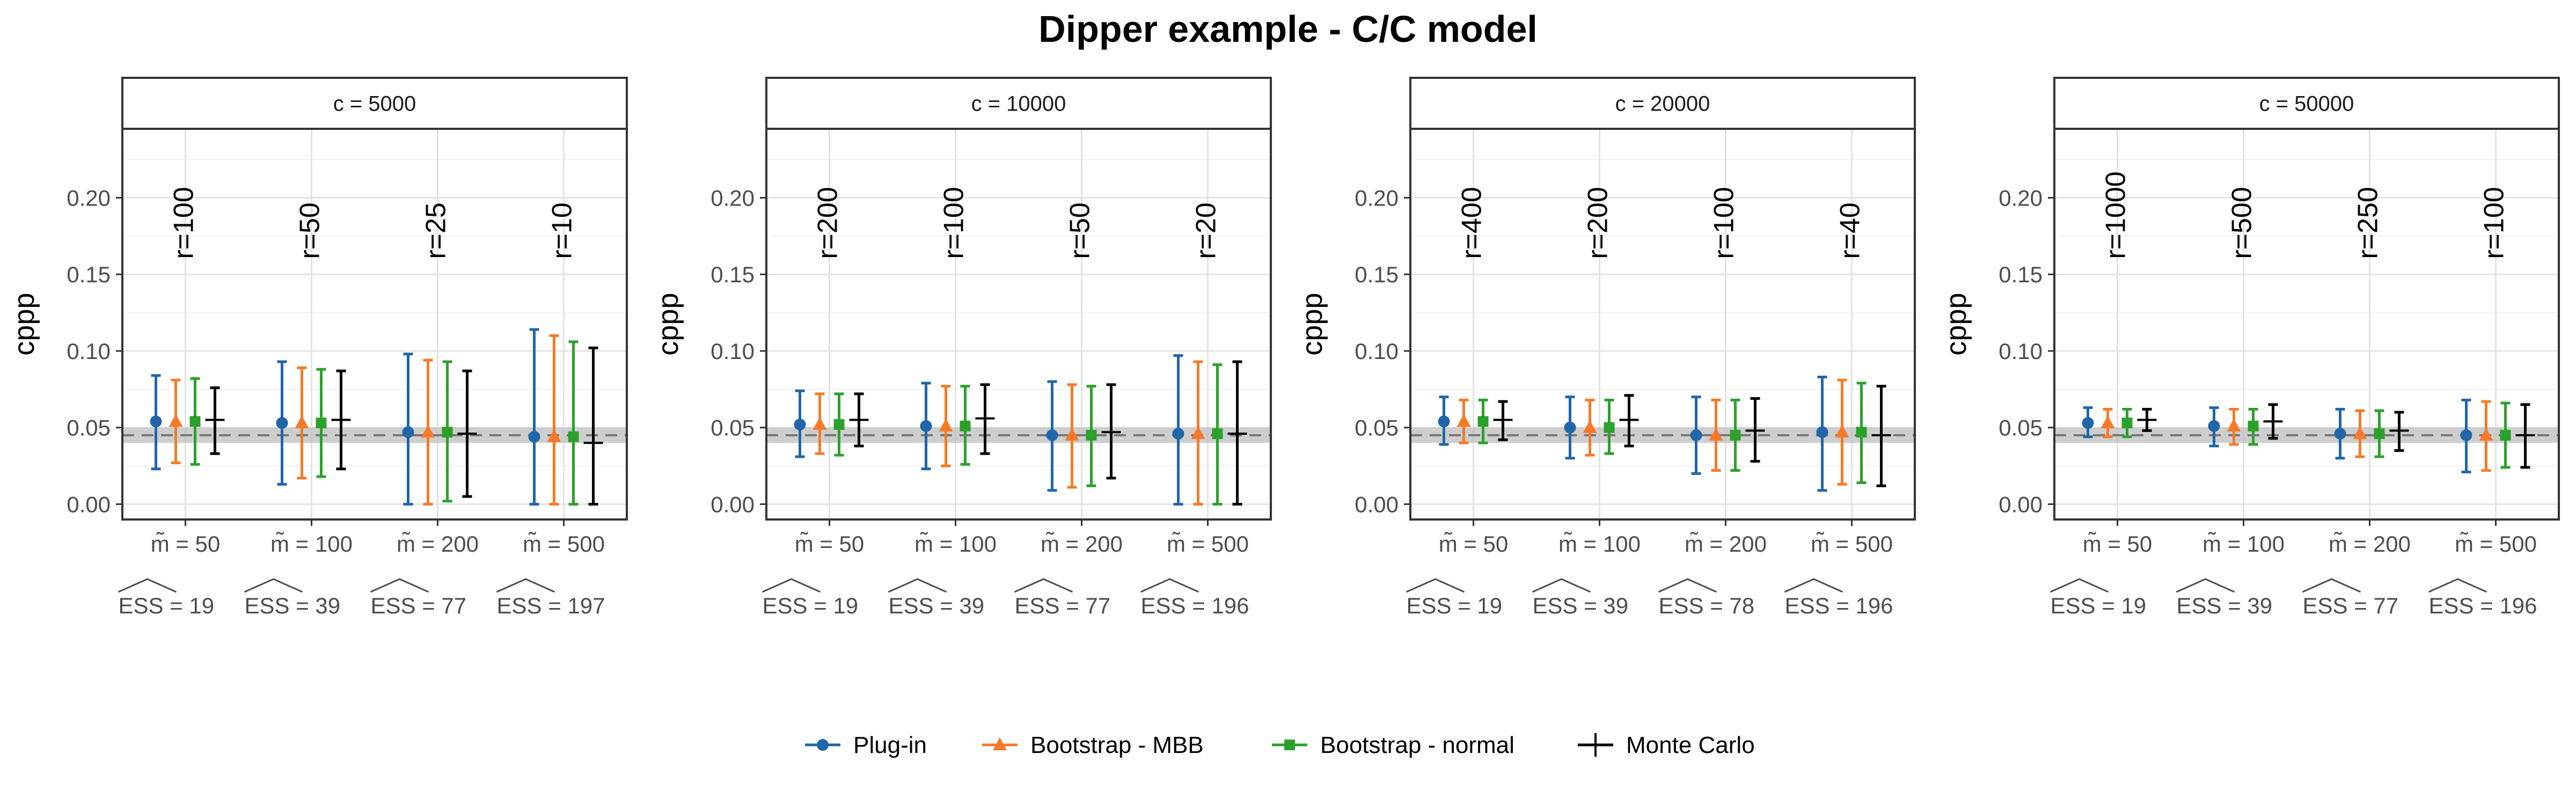  What do you see at coordinates (2494, 223) in the screenshot?
I see `r-annotation: r=100` at bounding box center [2494, 223].